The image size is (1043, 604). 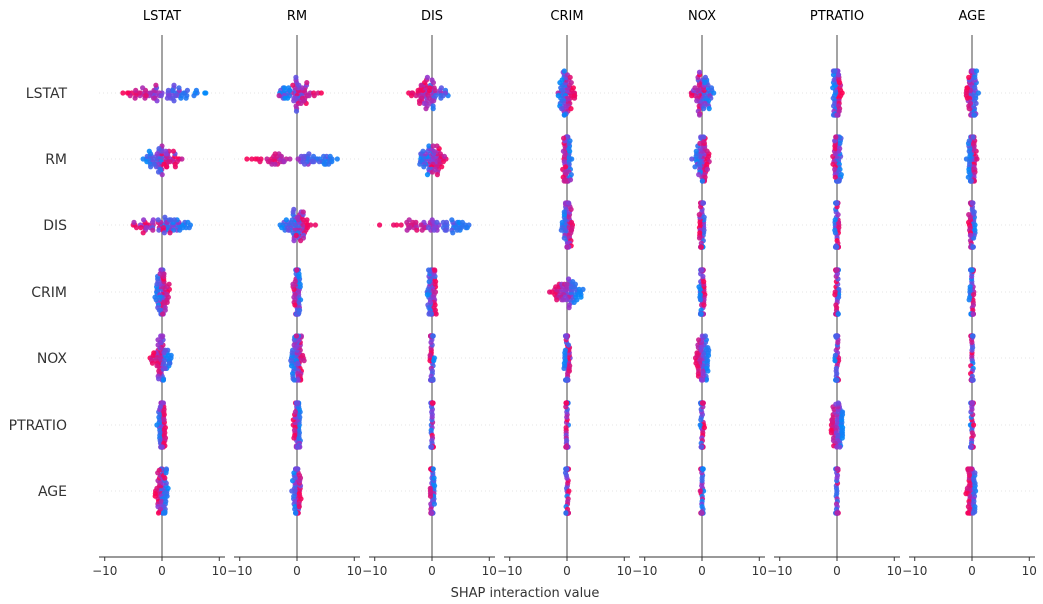 I want to click on x-tick-label-dis-0: −10, so click(x=374, y=571).